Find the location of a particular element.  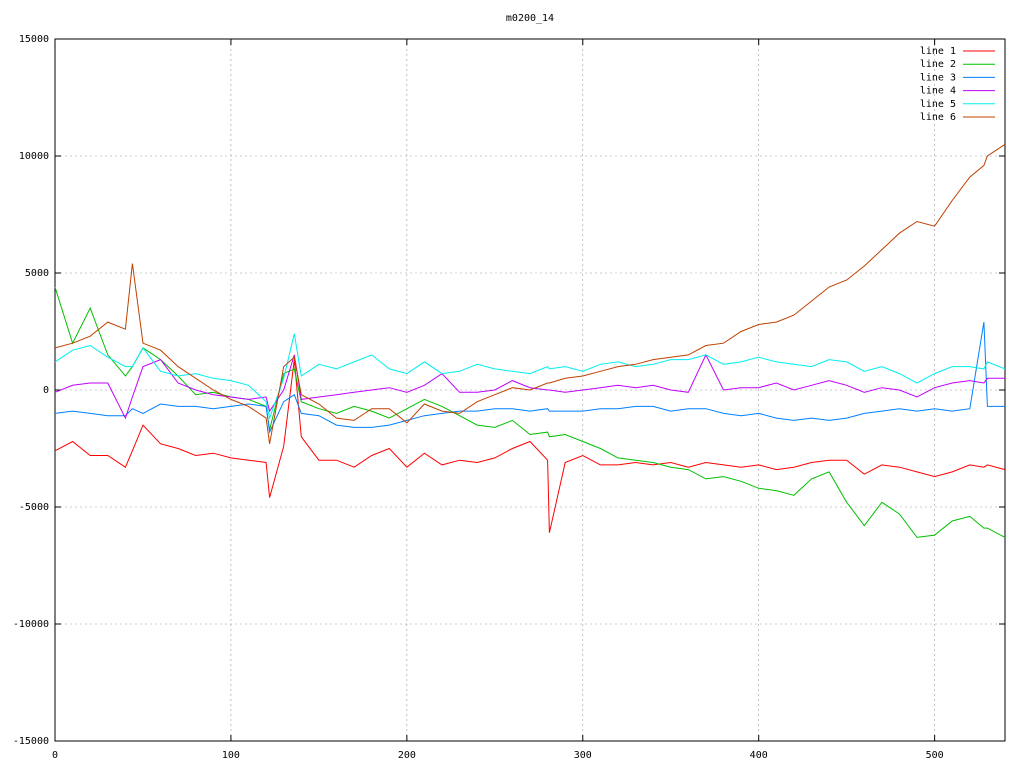

x-tick-label: 0 is located at coordinates (55, 755).